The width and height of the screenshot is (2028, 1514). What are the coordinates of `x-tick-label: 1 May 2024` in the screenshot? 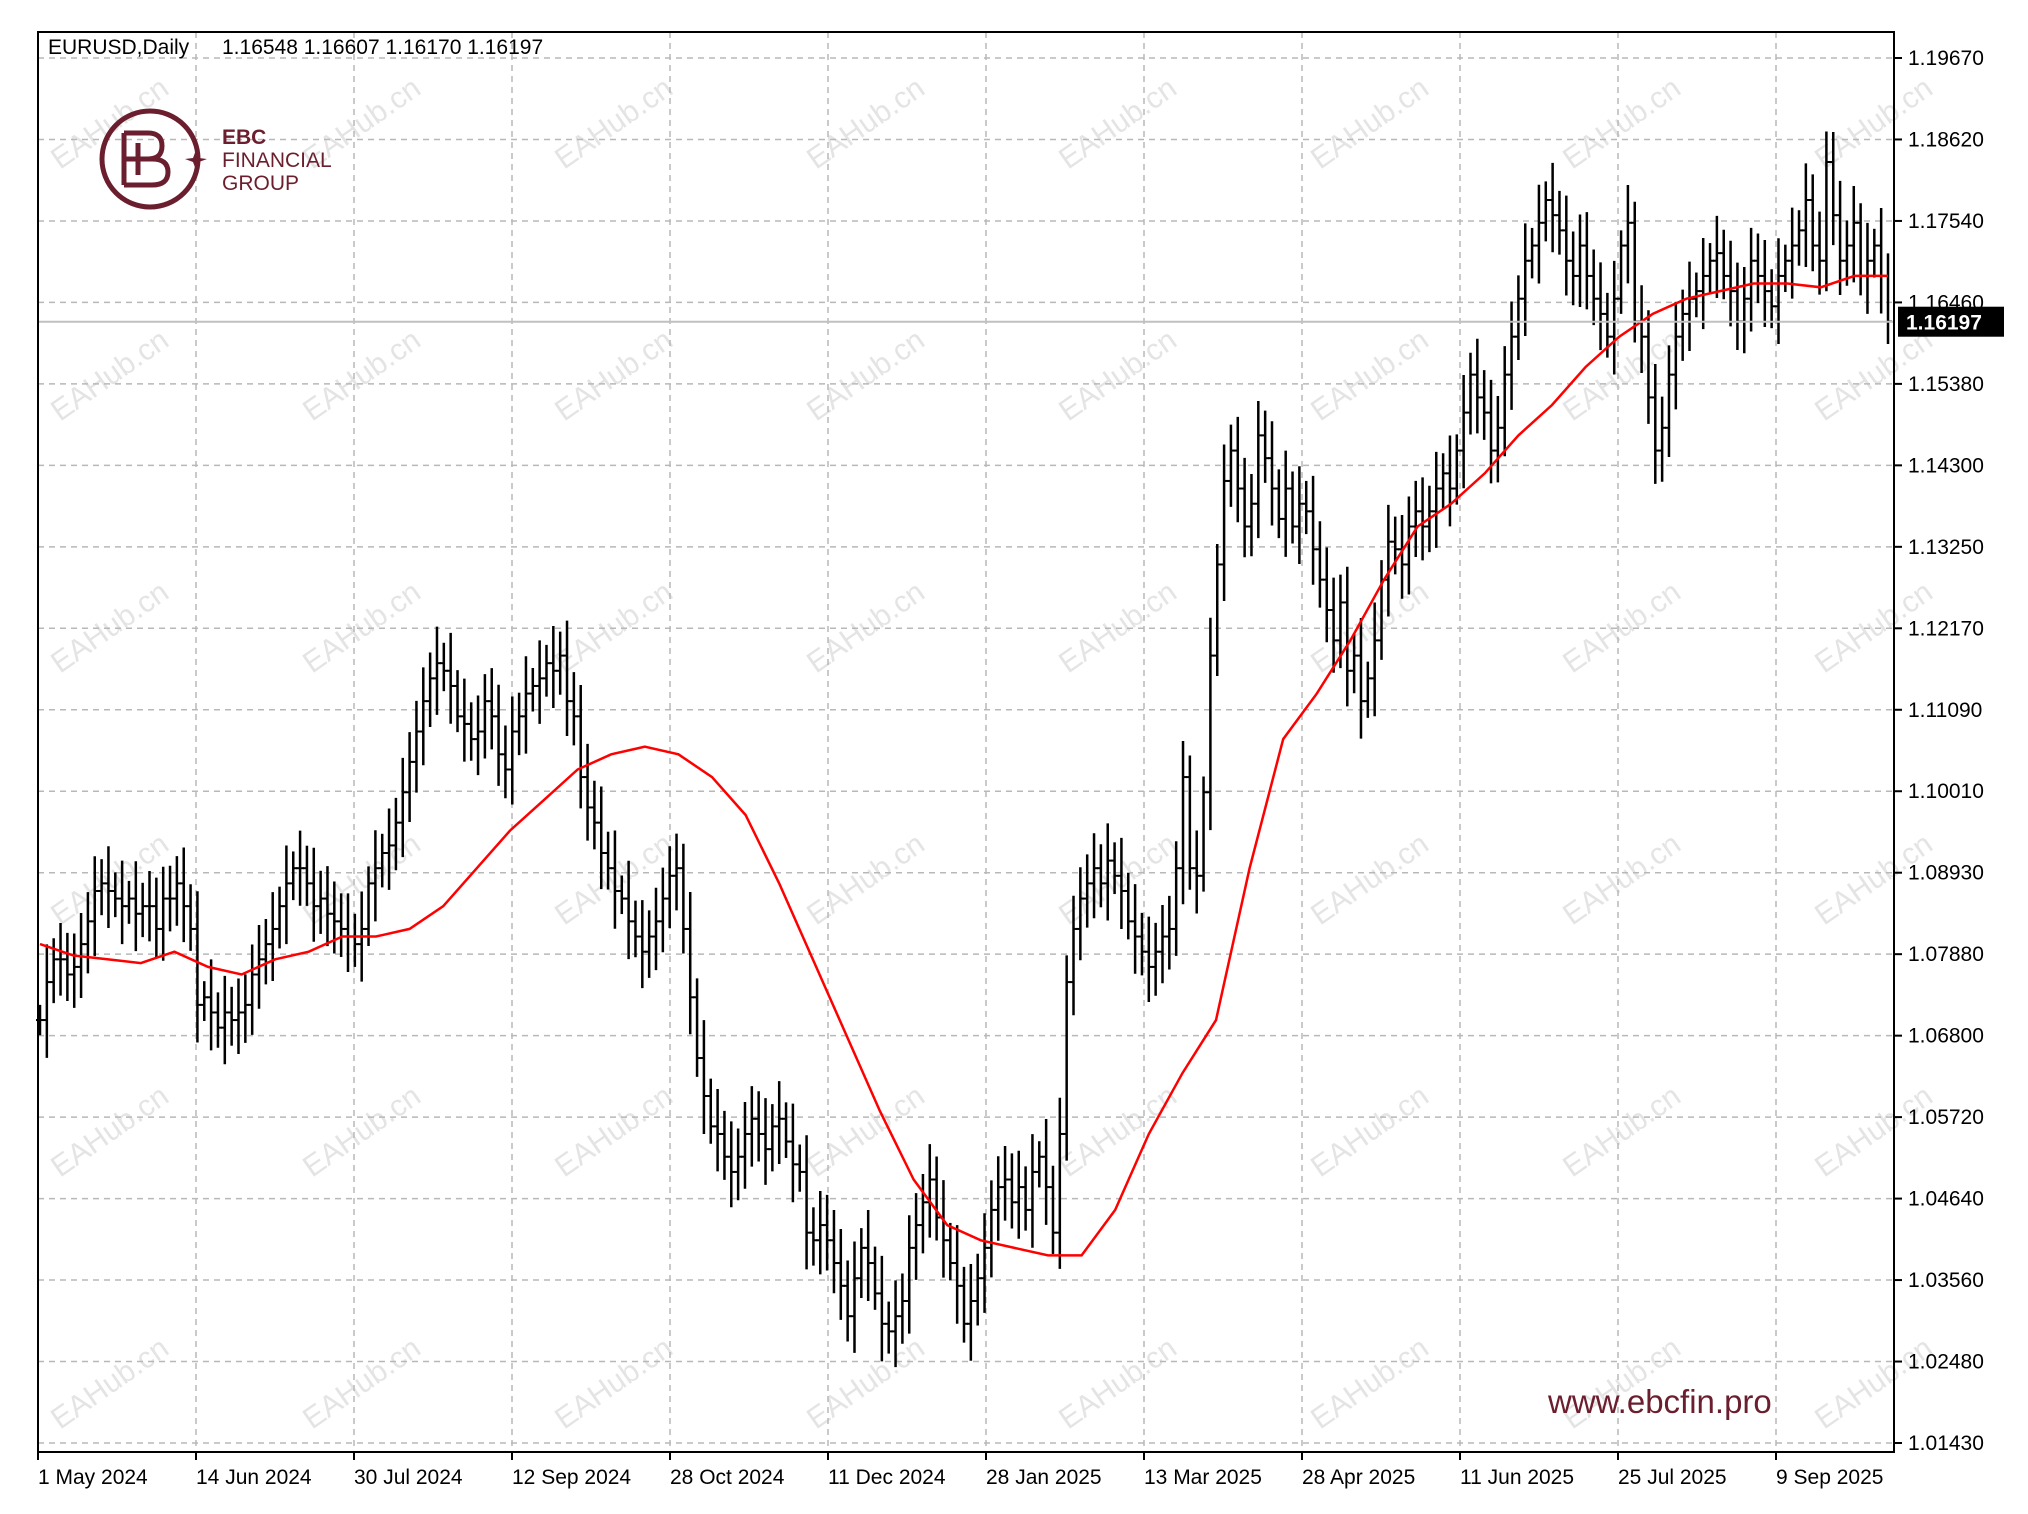 It's located at (93, 1477).